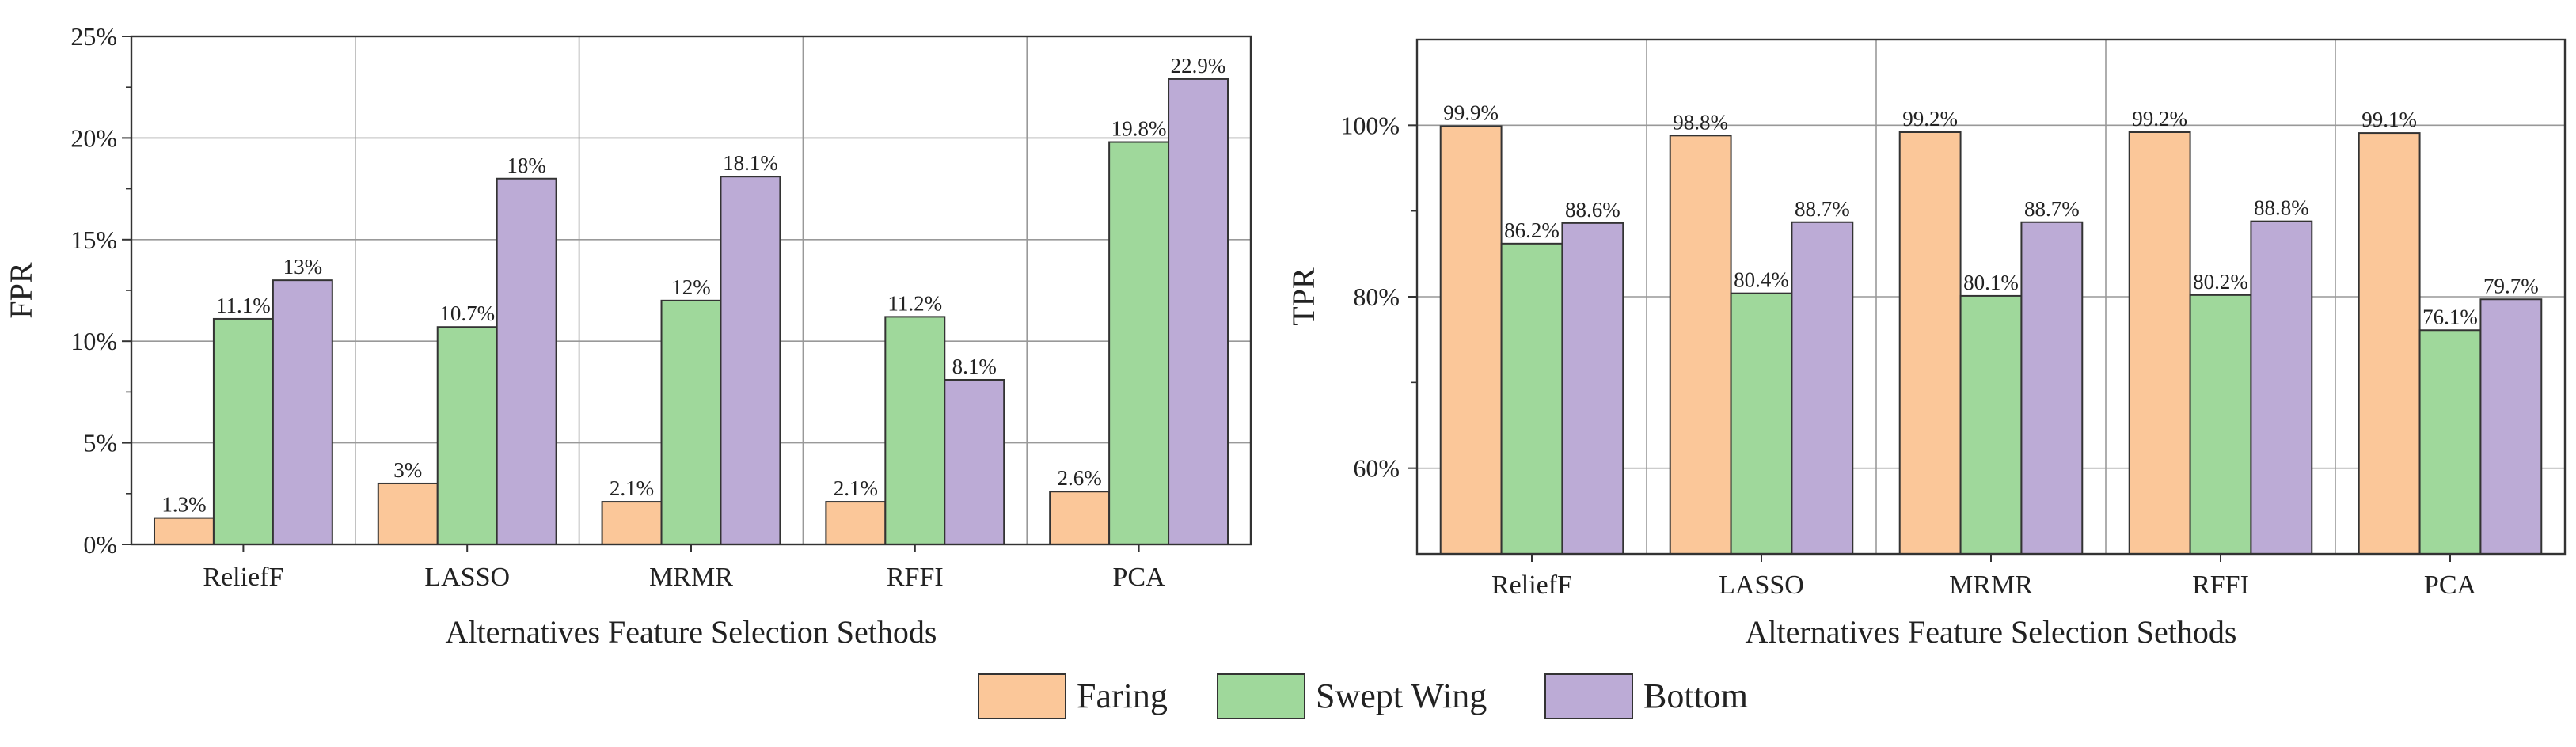  I want to click on data-label: 98.8%, so click(1701, 122).